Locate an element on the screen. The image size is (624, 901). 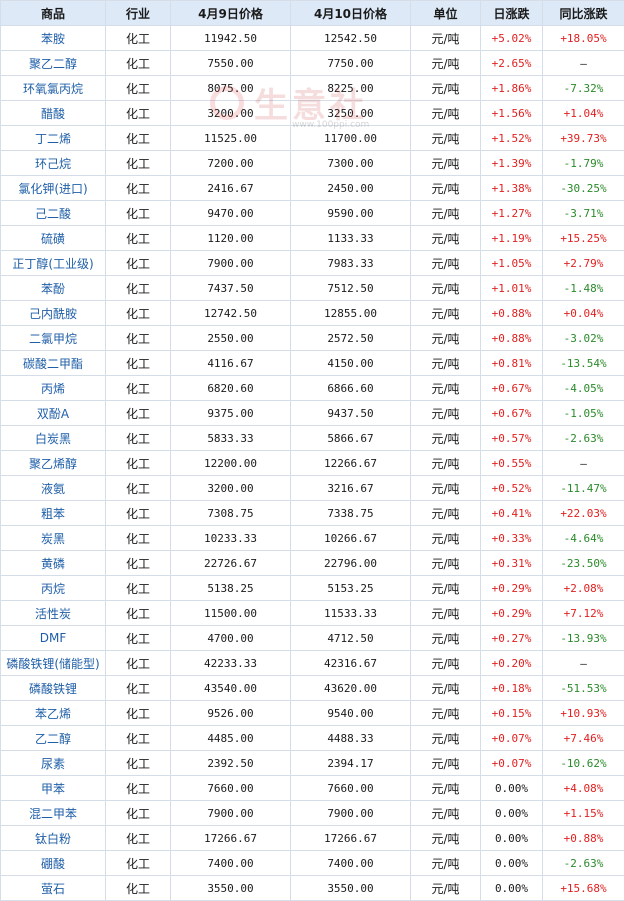
commodity-name: 醋酸 is located at coordinates (53, 113).